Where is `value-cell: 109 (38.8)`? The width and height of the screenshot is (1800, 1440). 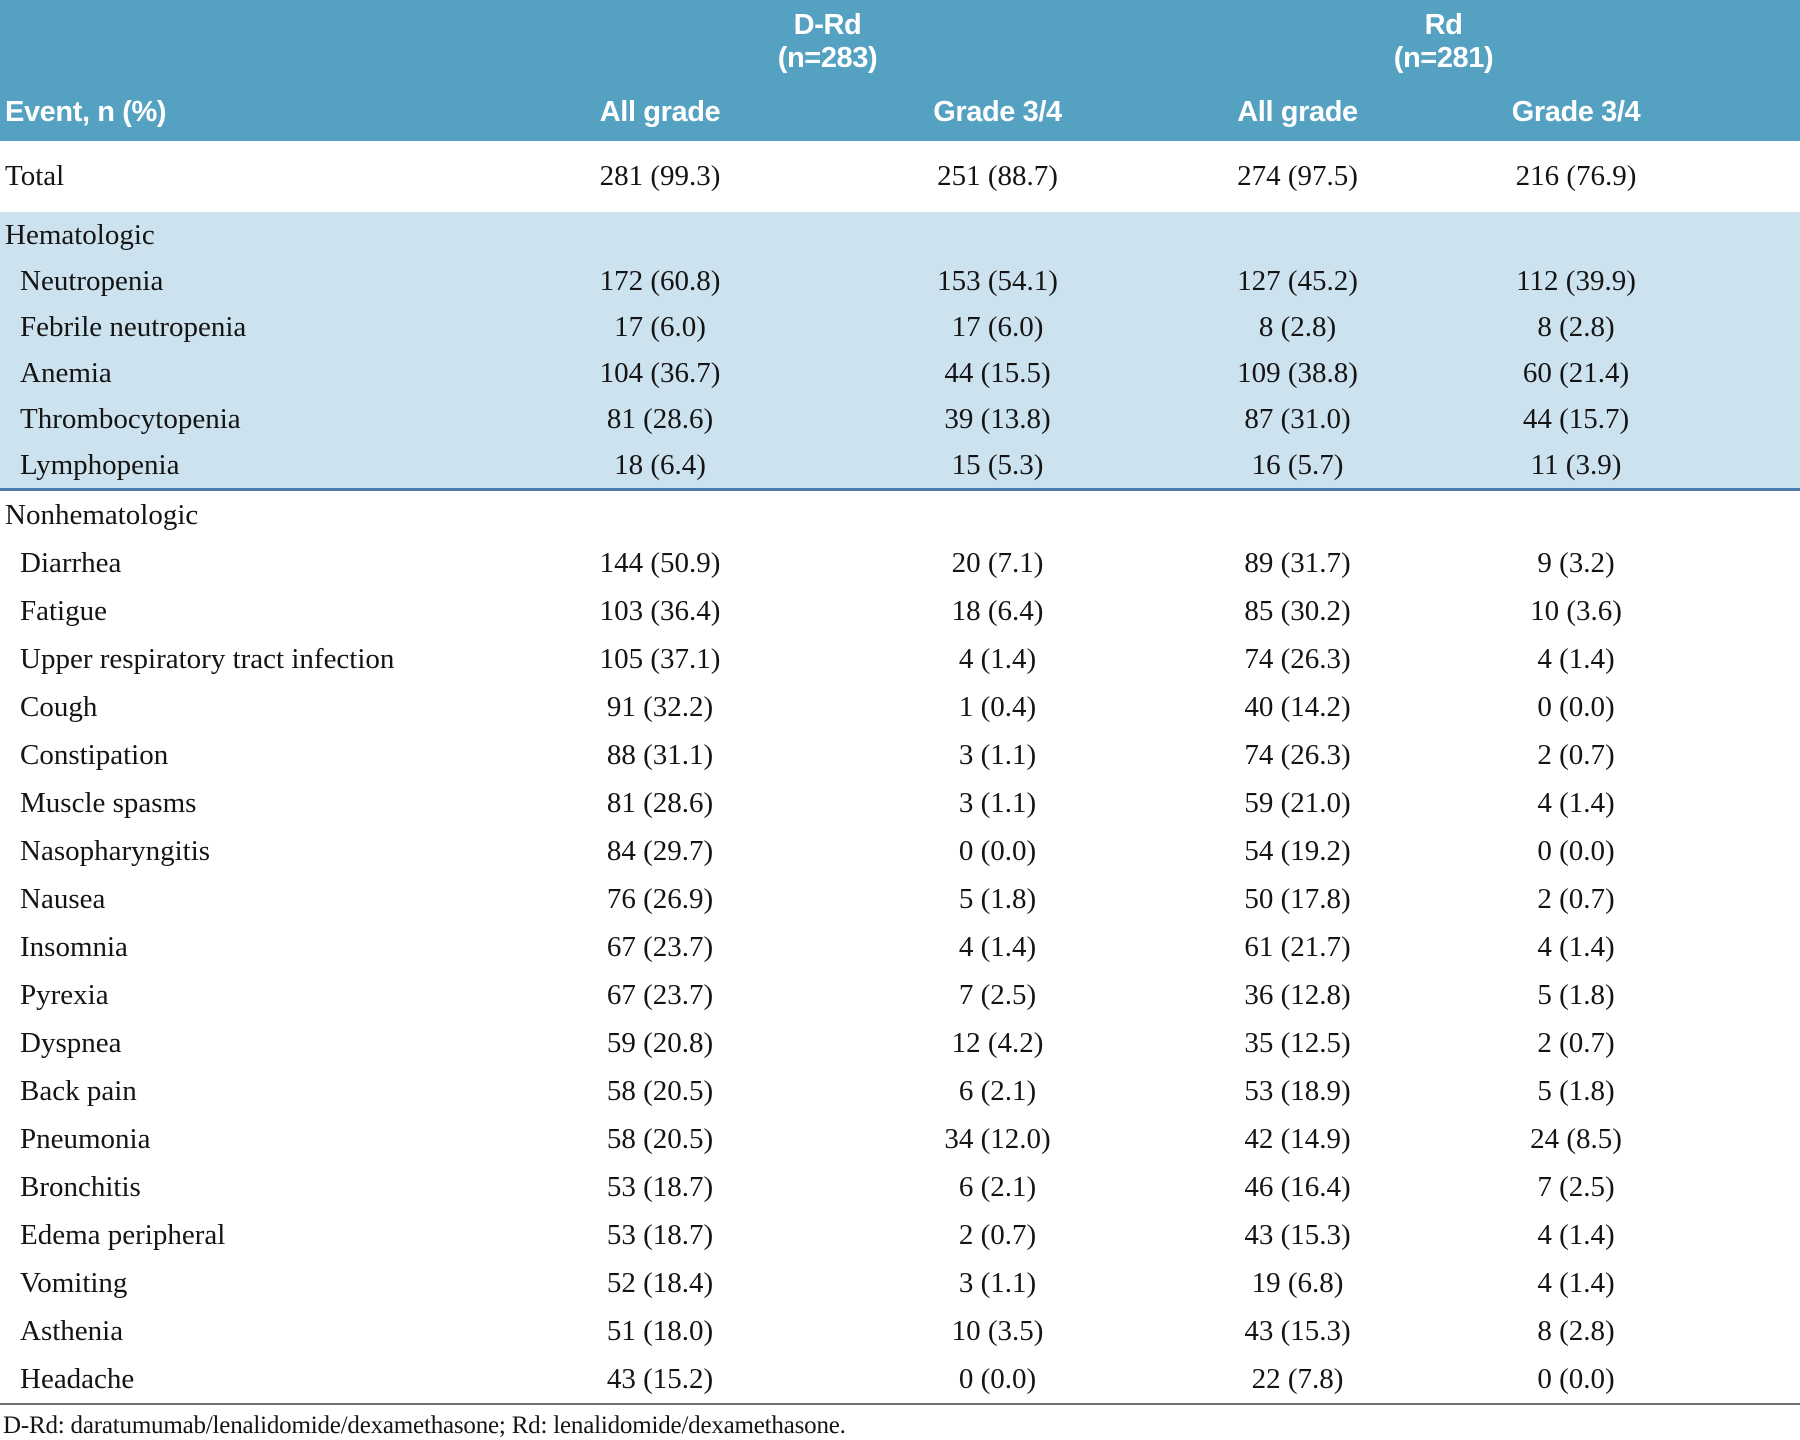 value-cell: 109 (38.8) is located at coordinates (1297, 373).